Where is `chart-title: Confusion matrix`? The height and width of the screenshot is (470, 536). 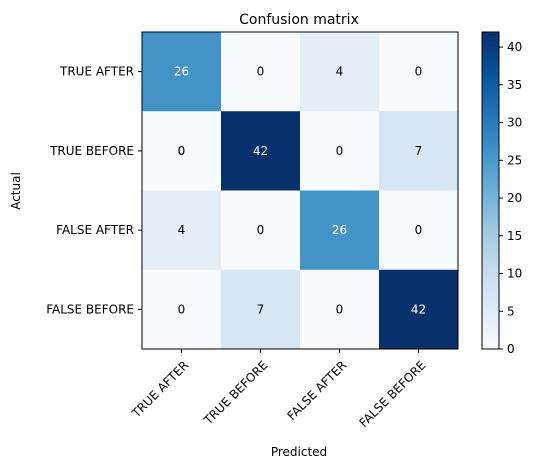 chart-title: Confusion matrix is located at coordinates (299, 20).